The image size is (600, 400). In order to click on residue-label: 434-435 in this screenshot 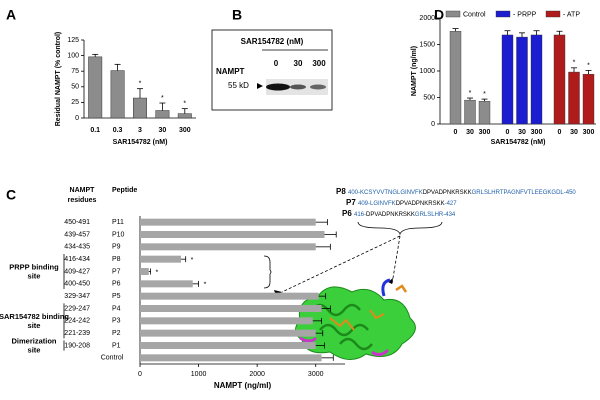, I will do `click(77, 247)`.